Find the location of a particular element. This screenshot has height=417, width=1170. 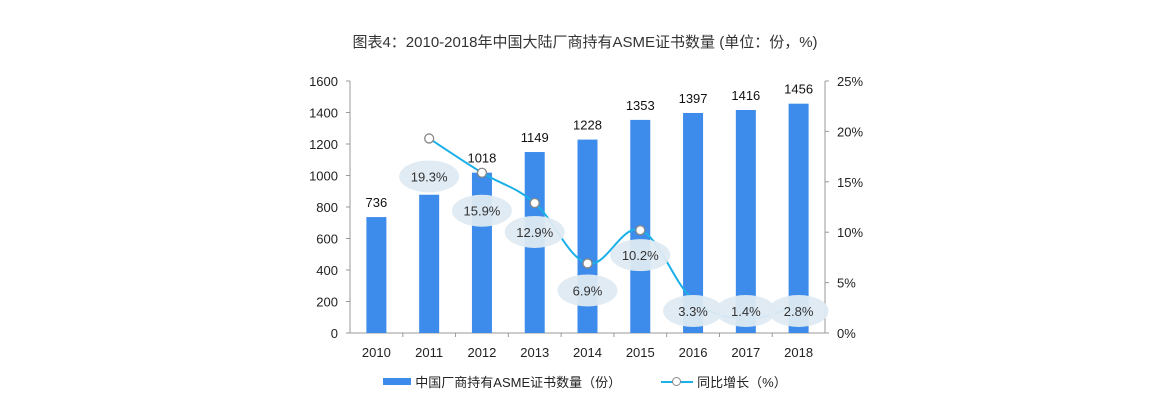

bar-value-label: 1456 is located at coordinates (798, 89).